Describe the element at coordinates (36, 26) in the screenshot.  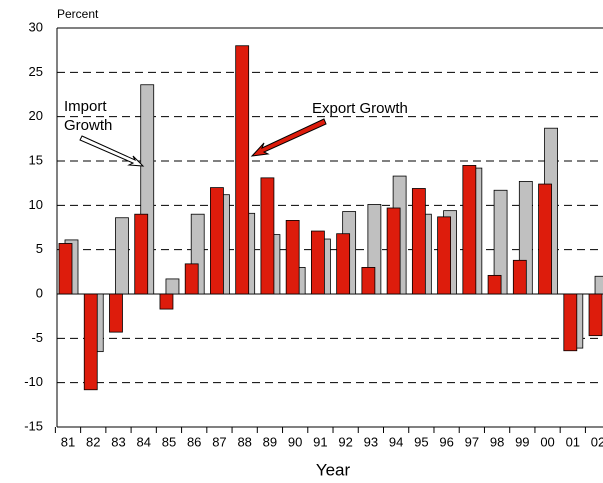
I see `y-tick-label: 30` at that location.